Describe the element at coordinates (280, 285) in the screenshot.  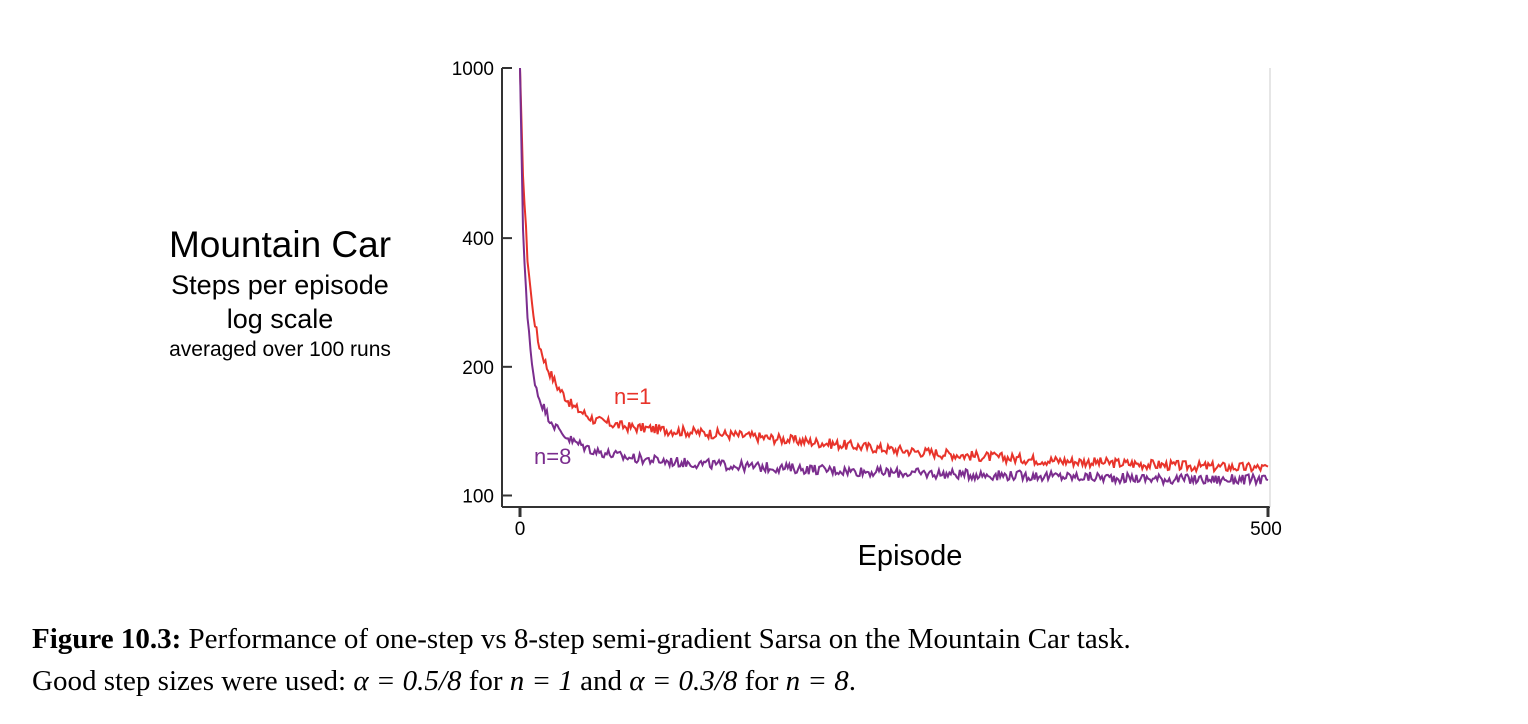
I see `y-axis-label-line-1: Steps per episode` at that location.